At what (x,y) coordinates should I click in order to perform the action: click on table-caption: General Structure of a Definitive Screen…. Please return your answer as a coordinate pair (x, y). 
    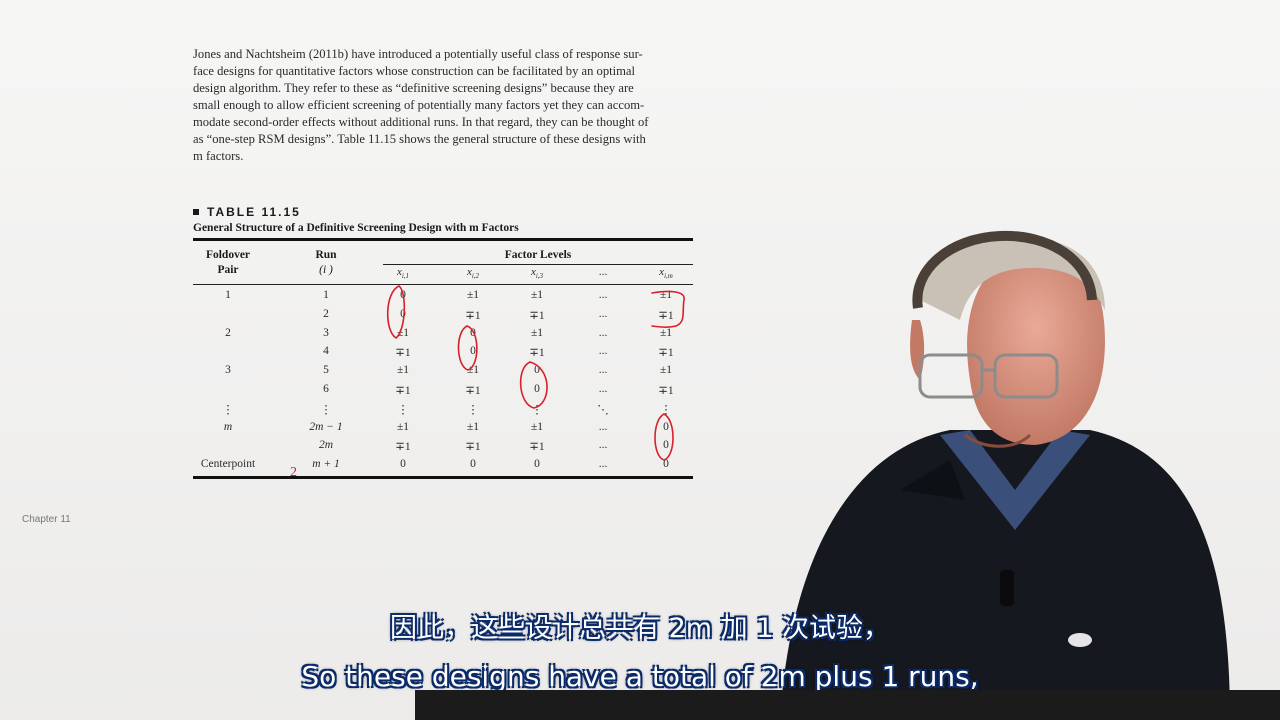
    Looking at the image, I should click on (356, 228).